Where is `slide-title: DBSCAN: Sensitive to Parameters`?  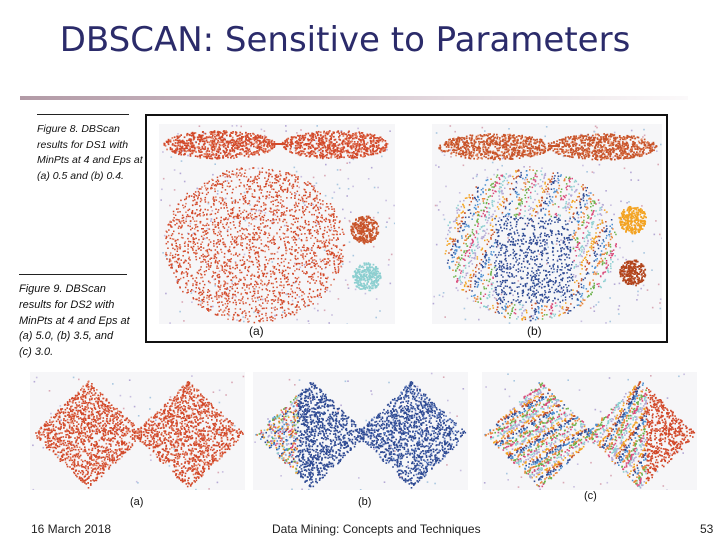 slide-title: DBSCAN: Sensitive to Parameters is located at coordinates (345, 40).